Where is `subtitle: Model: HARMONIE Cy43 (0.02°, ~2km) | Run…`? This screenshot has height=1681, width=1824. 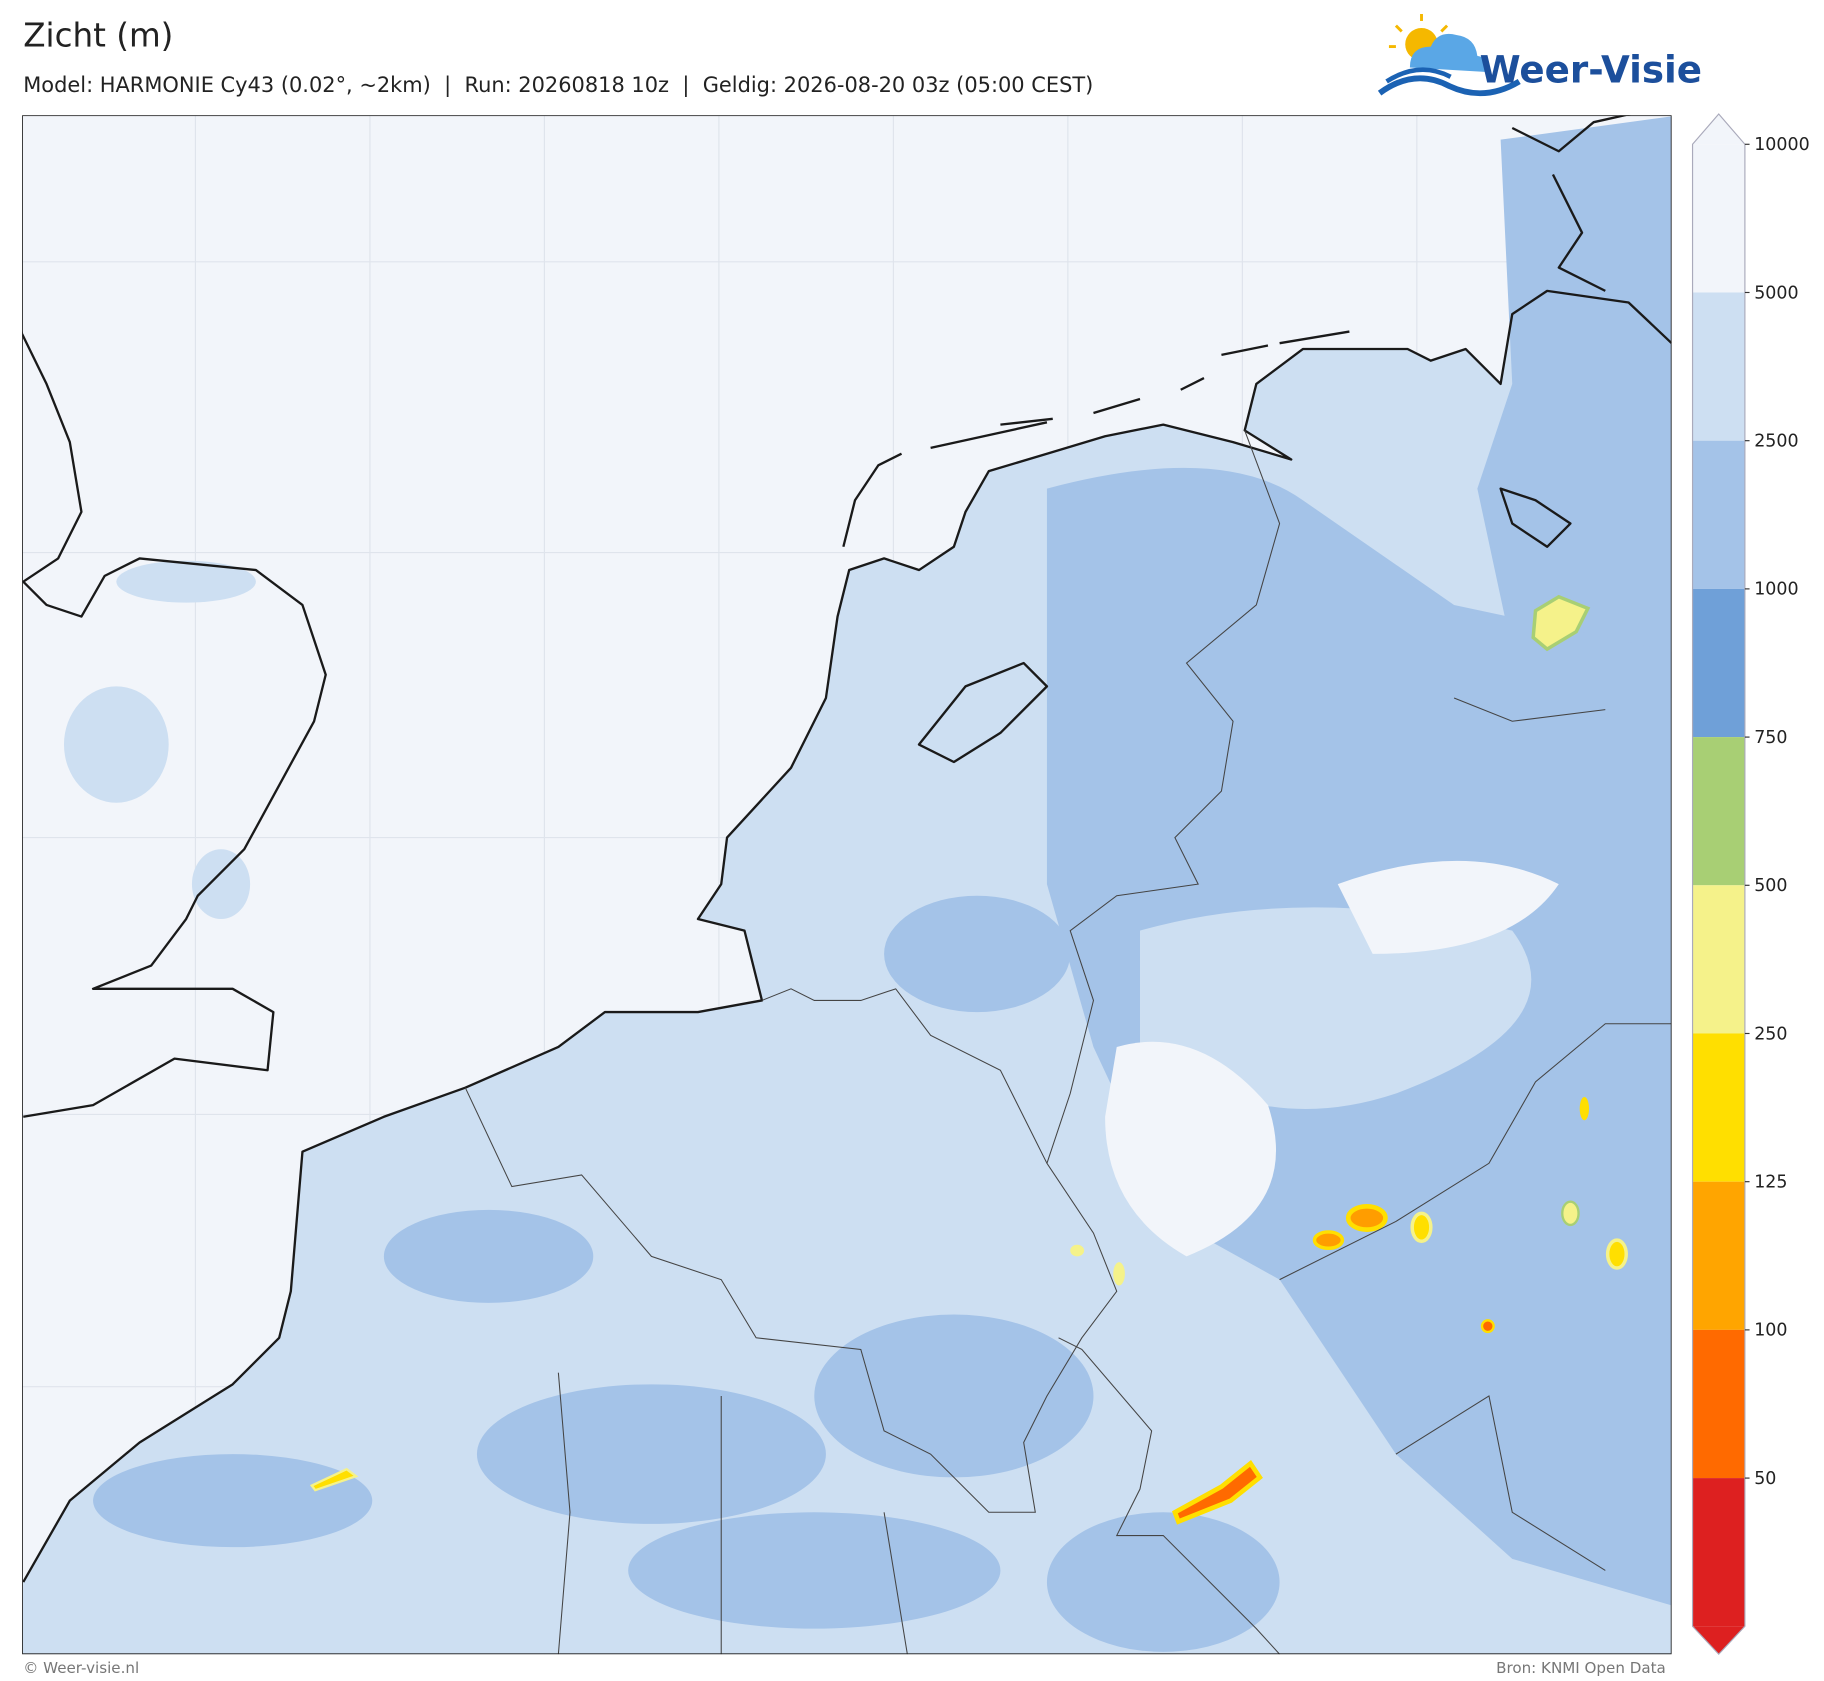
subtitle: Model: HARMONIE Cy43 (0.02°, ~2km) | Run… is located at coordinates (558, 85).